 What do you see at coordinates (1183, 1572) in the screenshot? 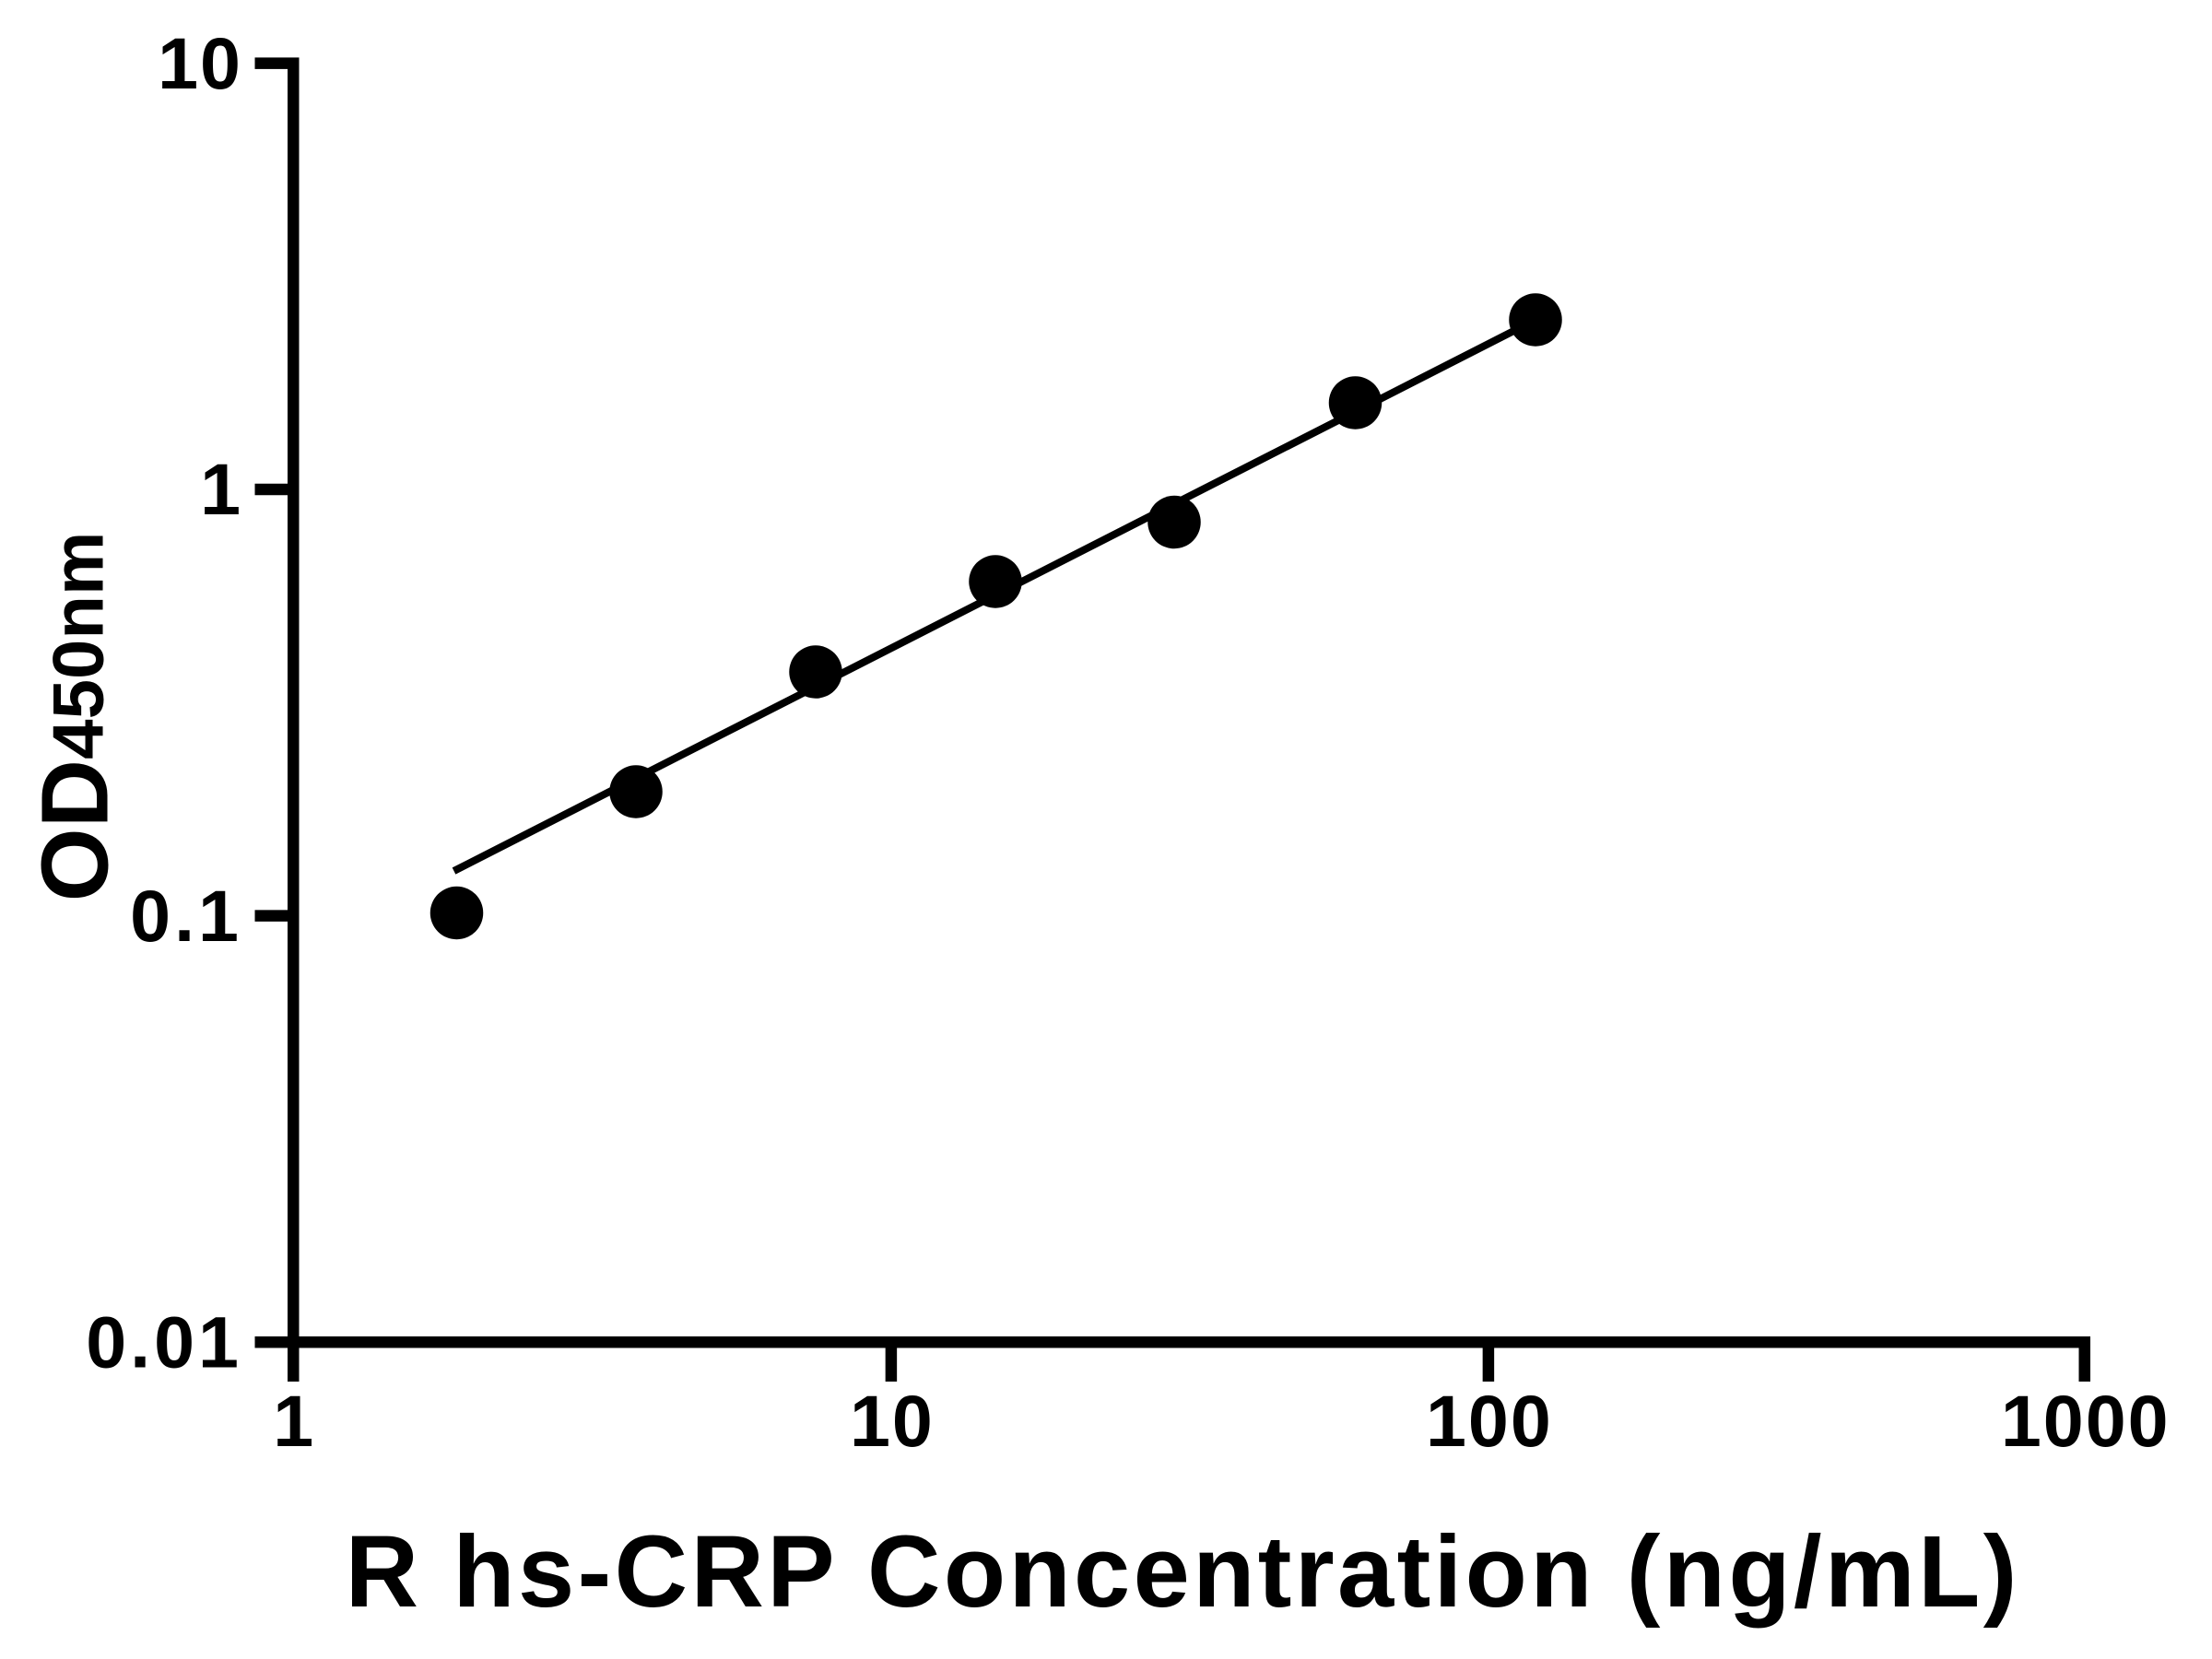
I see `svg-text: R hs-CRP Concentration (ng/mL)` at bounding box center [1183, 1572].